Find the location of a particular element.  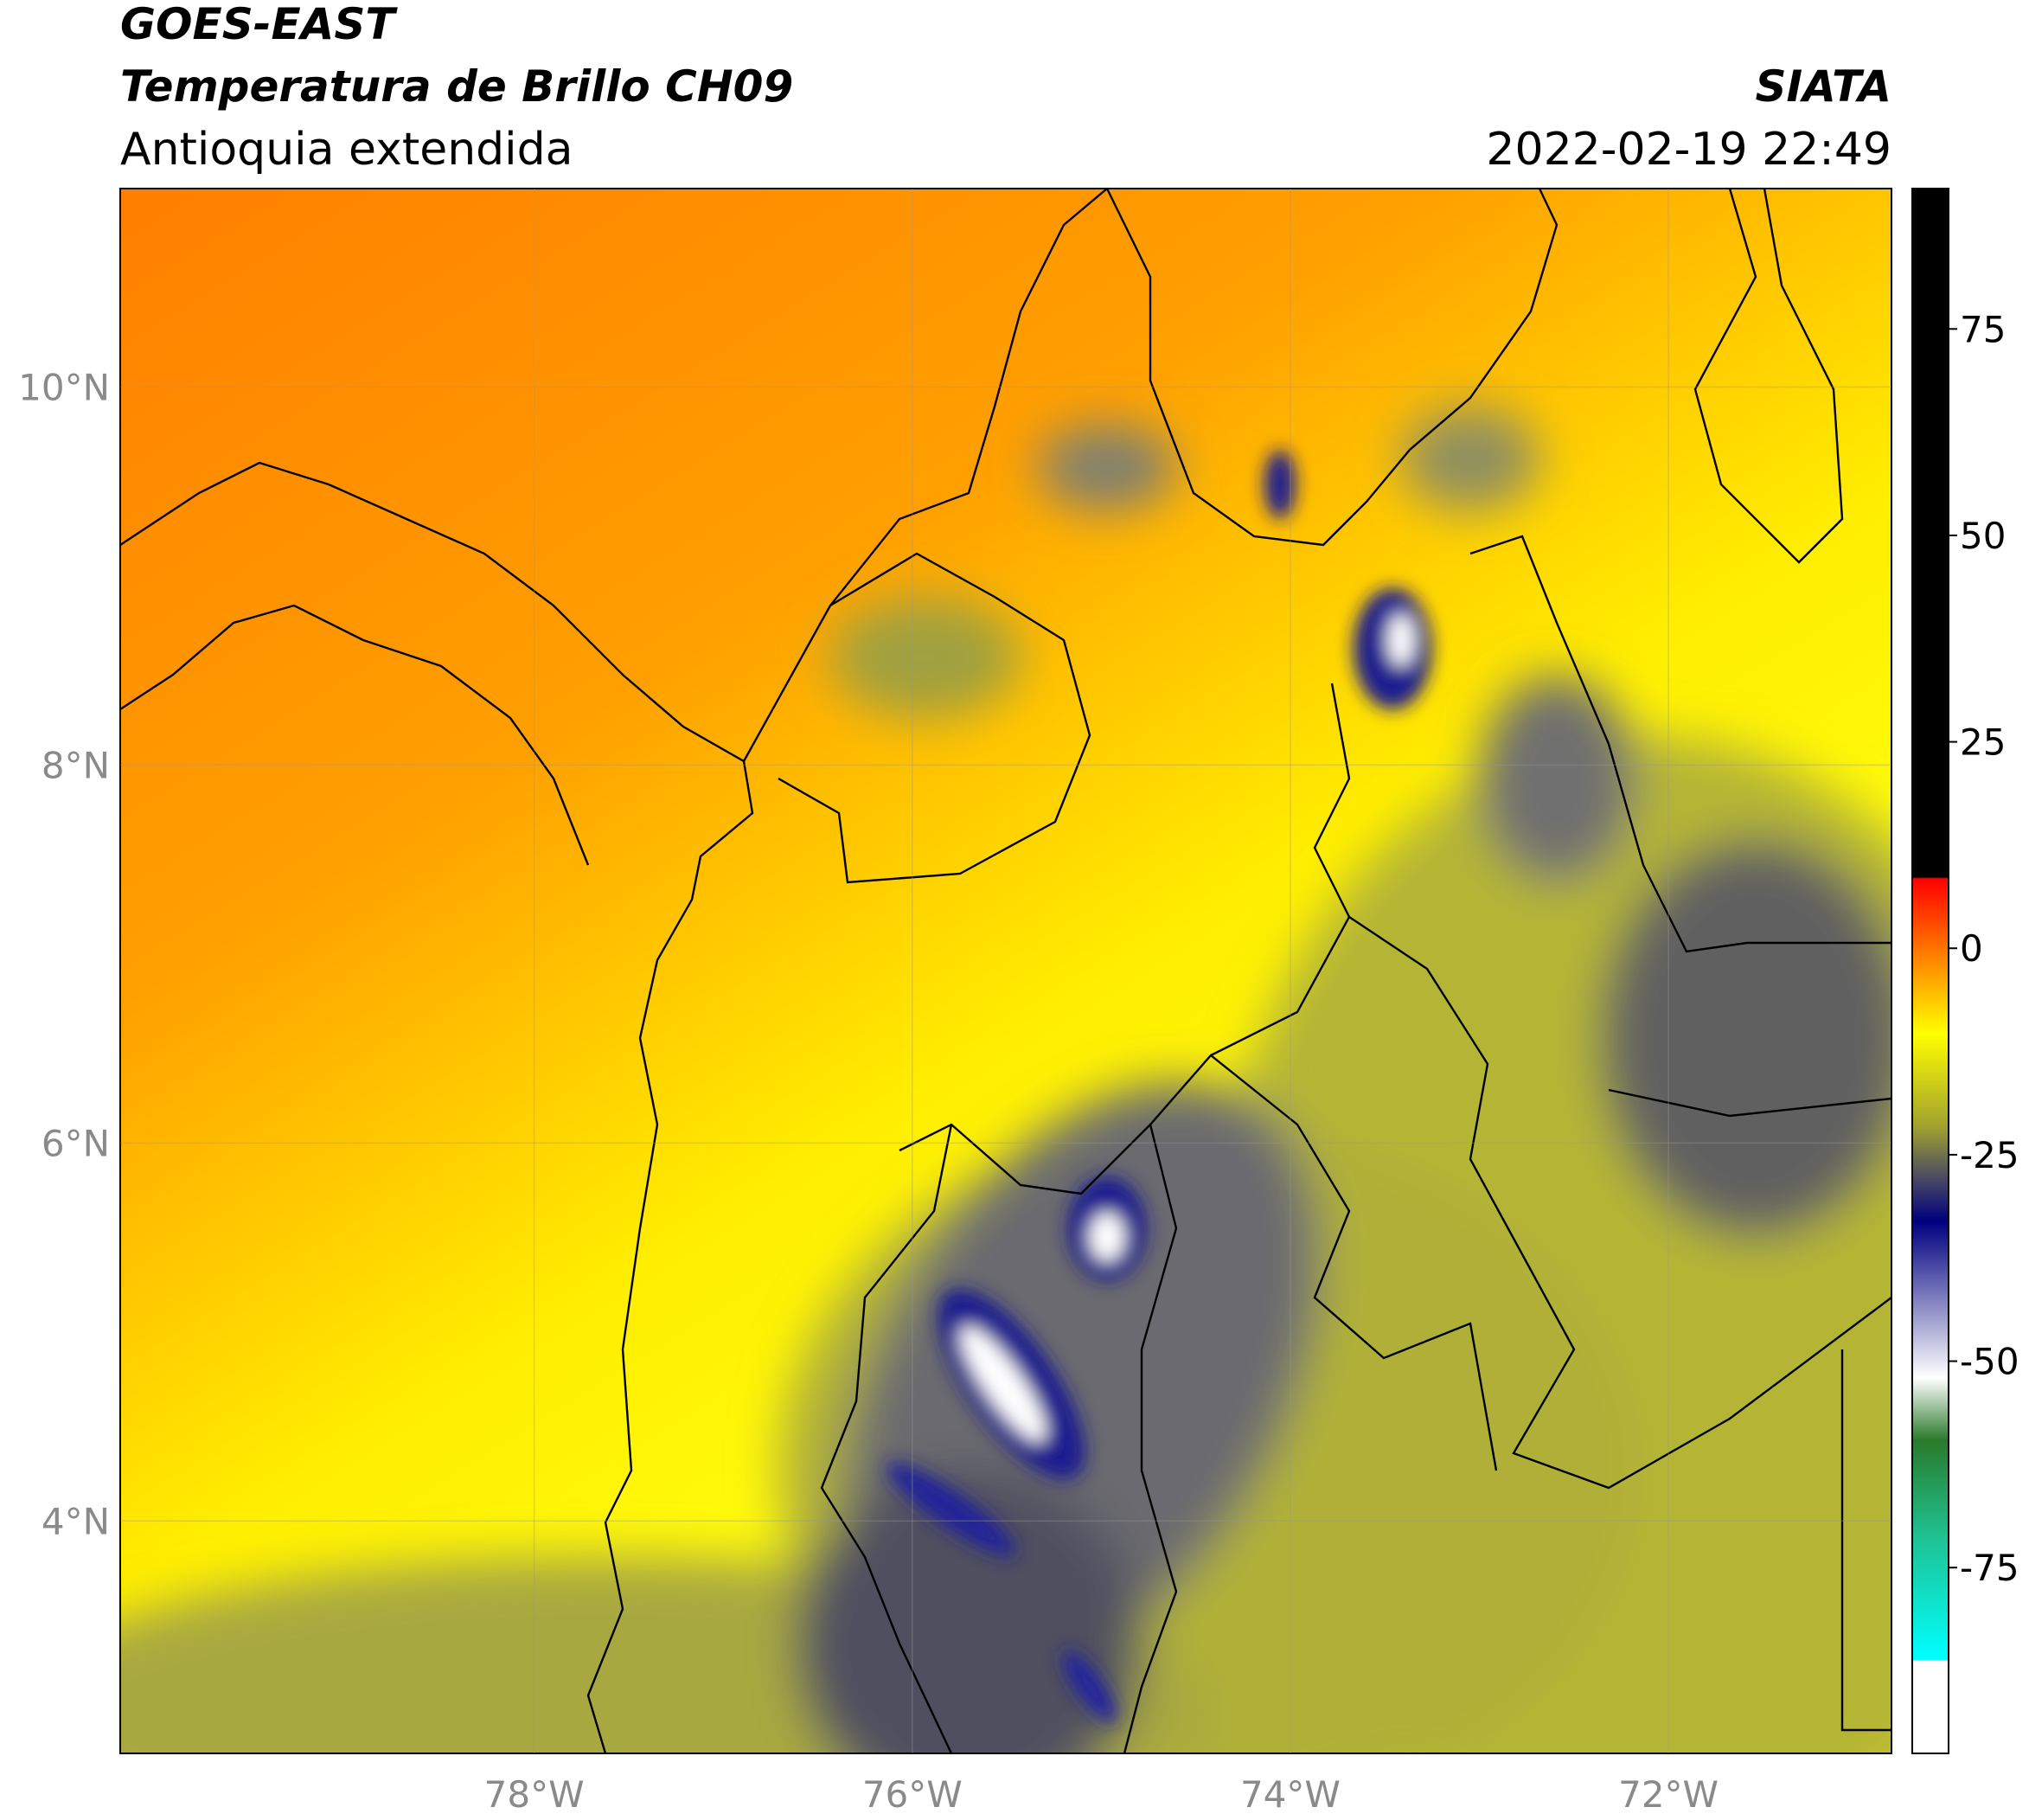

colorbar-tick-label: 75 is located at coordinates (1983, 329).